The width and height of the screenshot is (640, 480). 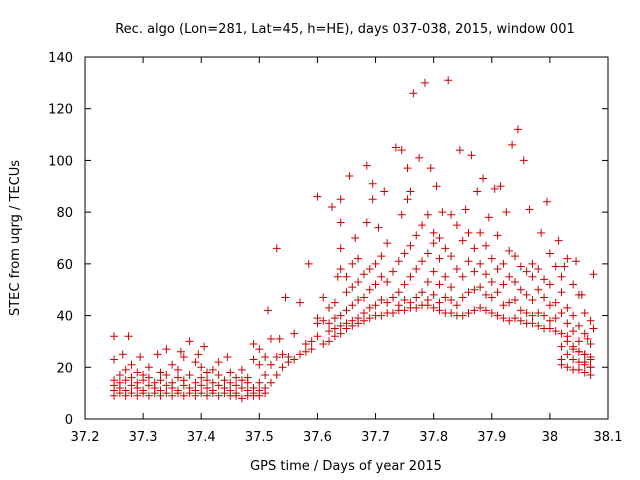 What do you see at coordinates (64, 265) in the screenshot?
I see `y-tick-label: 60` at bounding box center [64, 265].